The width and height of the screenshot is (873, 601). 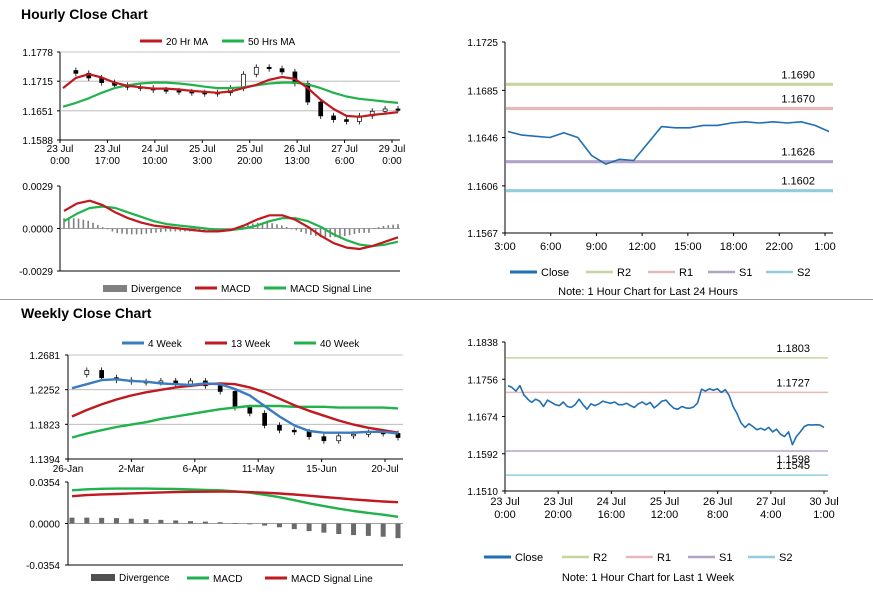 I want to click on weekly-levels-y-tick-label: 1.1674, so click(x=482, y=418).